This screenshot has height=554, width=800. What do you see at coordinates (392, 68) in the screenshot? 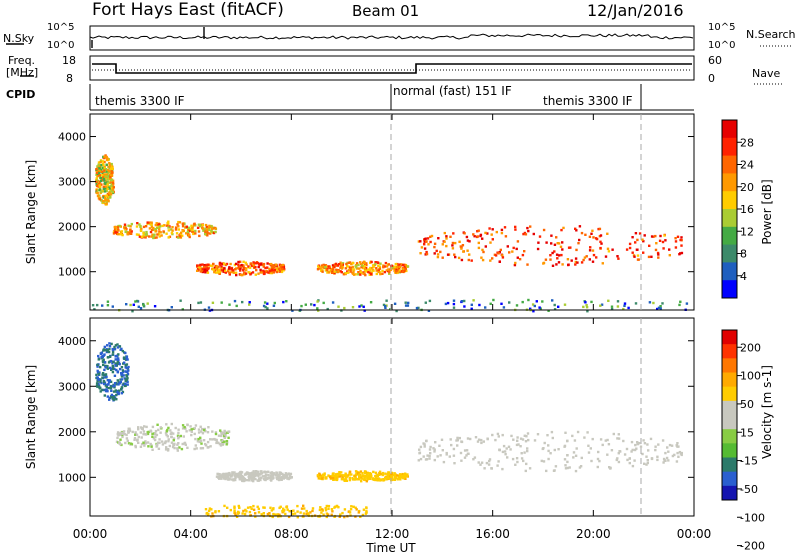
I see `freq-trace` at bounding box center [392, 68].